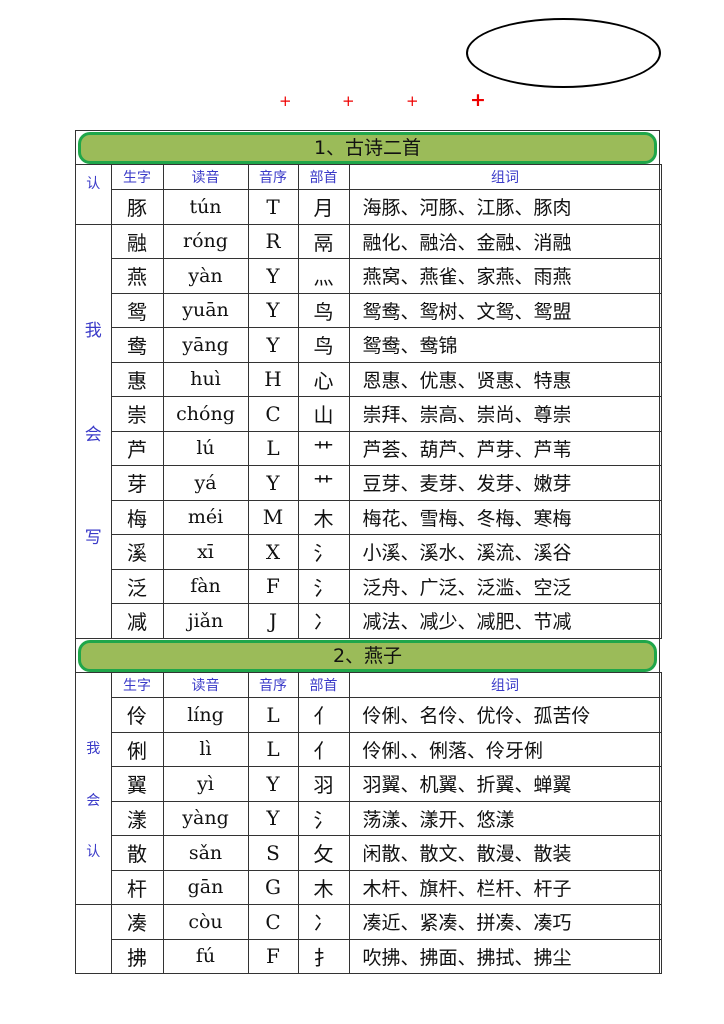  I want to click on table-row: 伶 líng L 亻伶俐、名伶、优伶、孤苦伶, so click(369, 715).